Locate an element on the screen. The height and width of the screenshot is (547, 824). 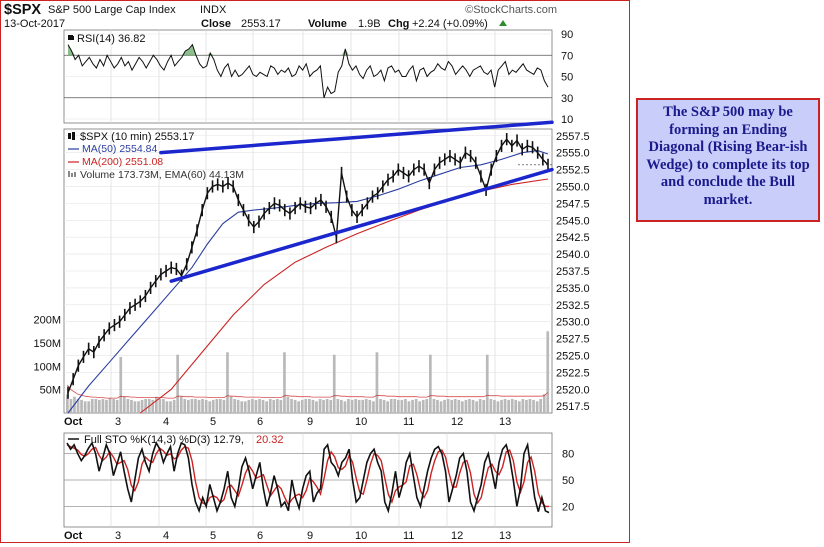
price-tick-label: 2522.5 is located at coordinates (573, 373).